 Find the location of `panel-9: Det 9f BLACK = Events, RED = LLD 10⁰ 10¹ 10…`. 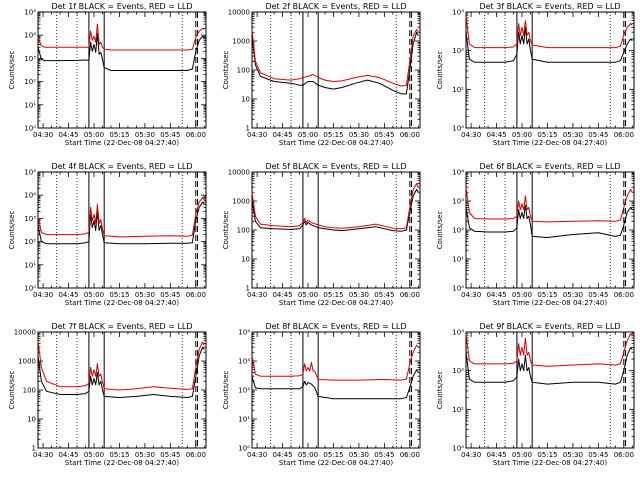

panel-9: Det 9f BLACK = Events, RED = LLD 10⁰ 10¹ 10… is located at coordinates (535, 394).